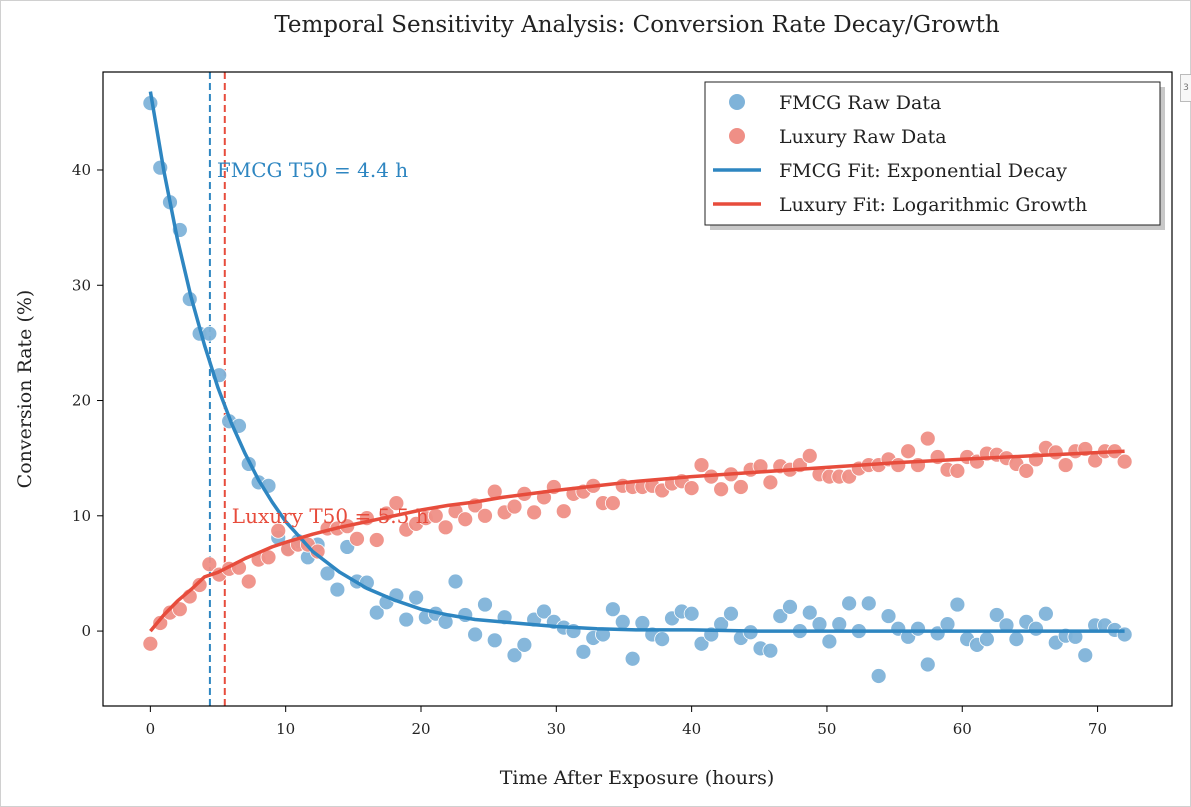 The width and height of the screenshot is (1191, 807). What do you see at coordinates (826, 729) in the screenshot?
I see `x-tick-label: 50` at bounding box center [826, 729].